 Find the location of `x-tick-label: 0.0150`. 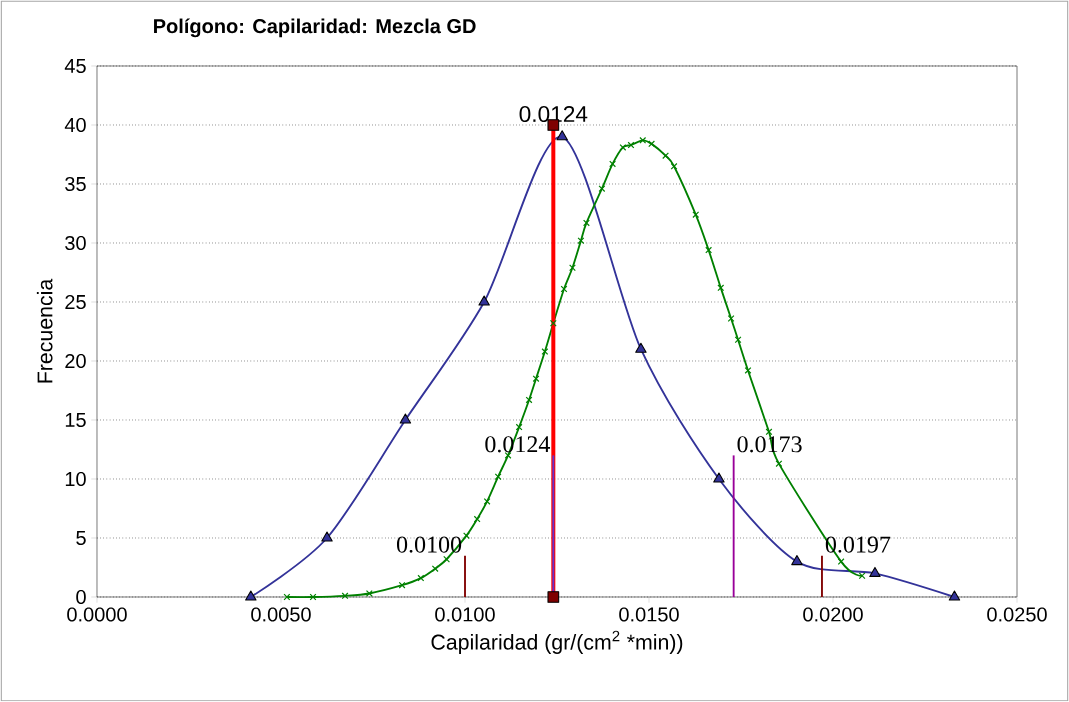

x-tick-label: 0.0150 is located at coordinates (649, 614).